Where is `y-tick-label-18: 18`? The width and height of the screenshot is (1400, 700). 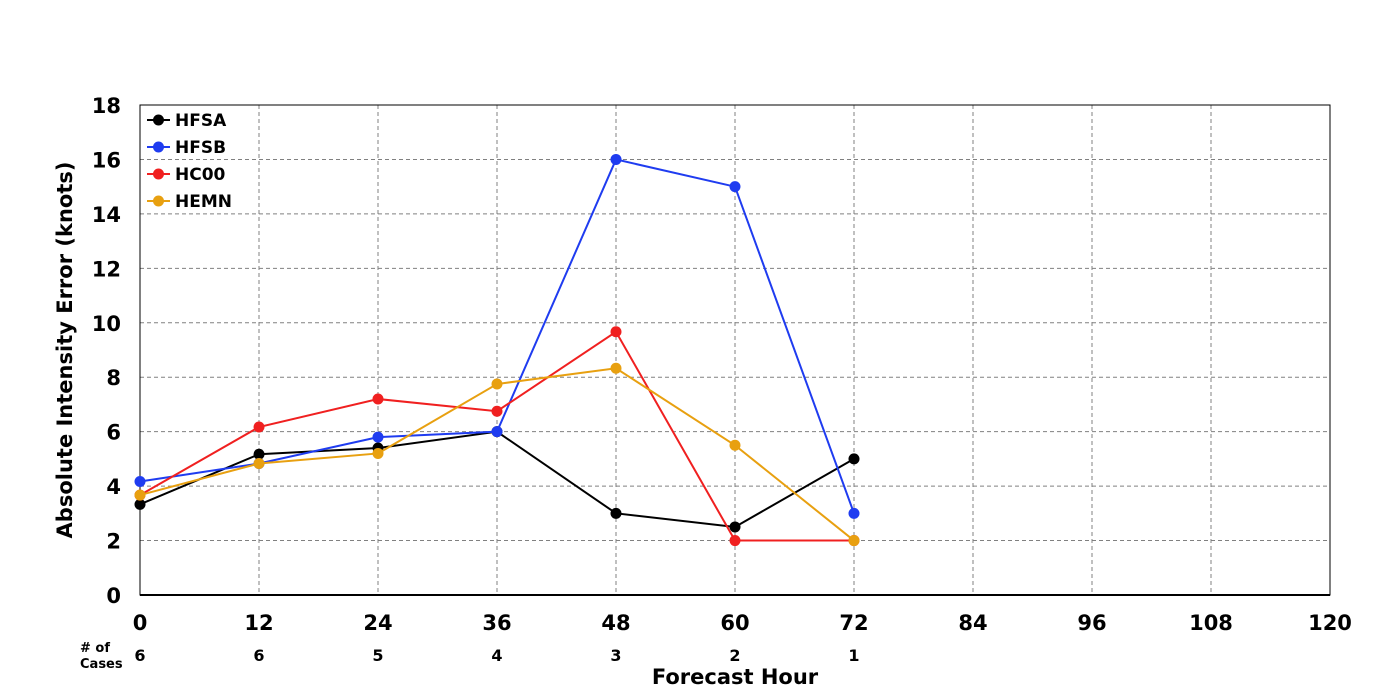
y-tick-label-18: 18 is located at coordinates (106, 106).